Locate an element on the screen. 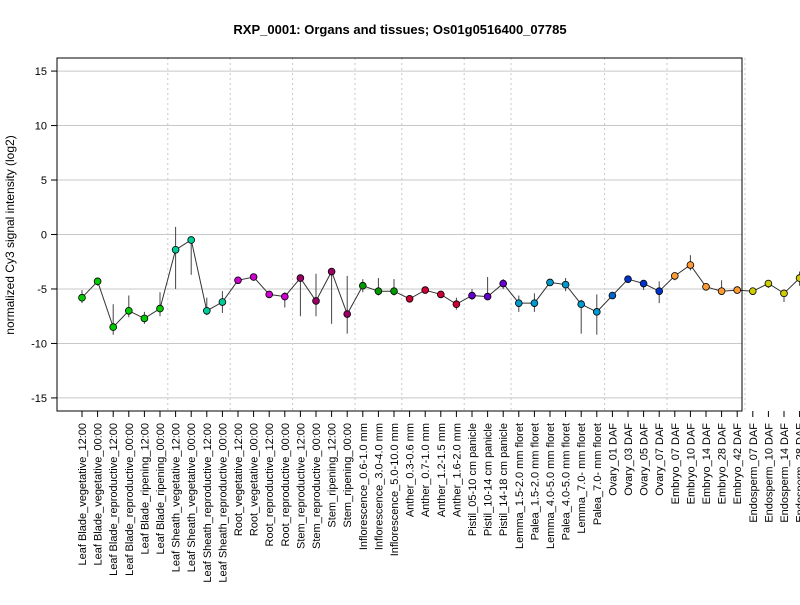  x-tick-label: Lemma_1.5-2.0 mm floret is located at coordinates (520, 486).